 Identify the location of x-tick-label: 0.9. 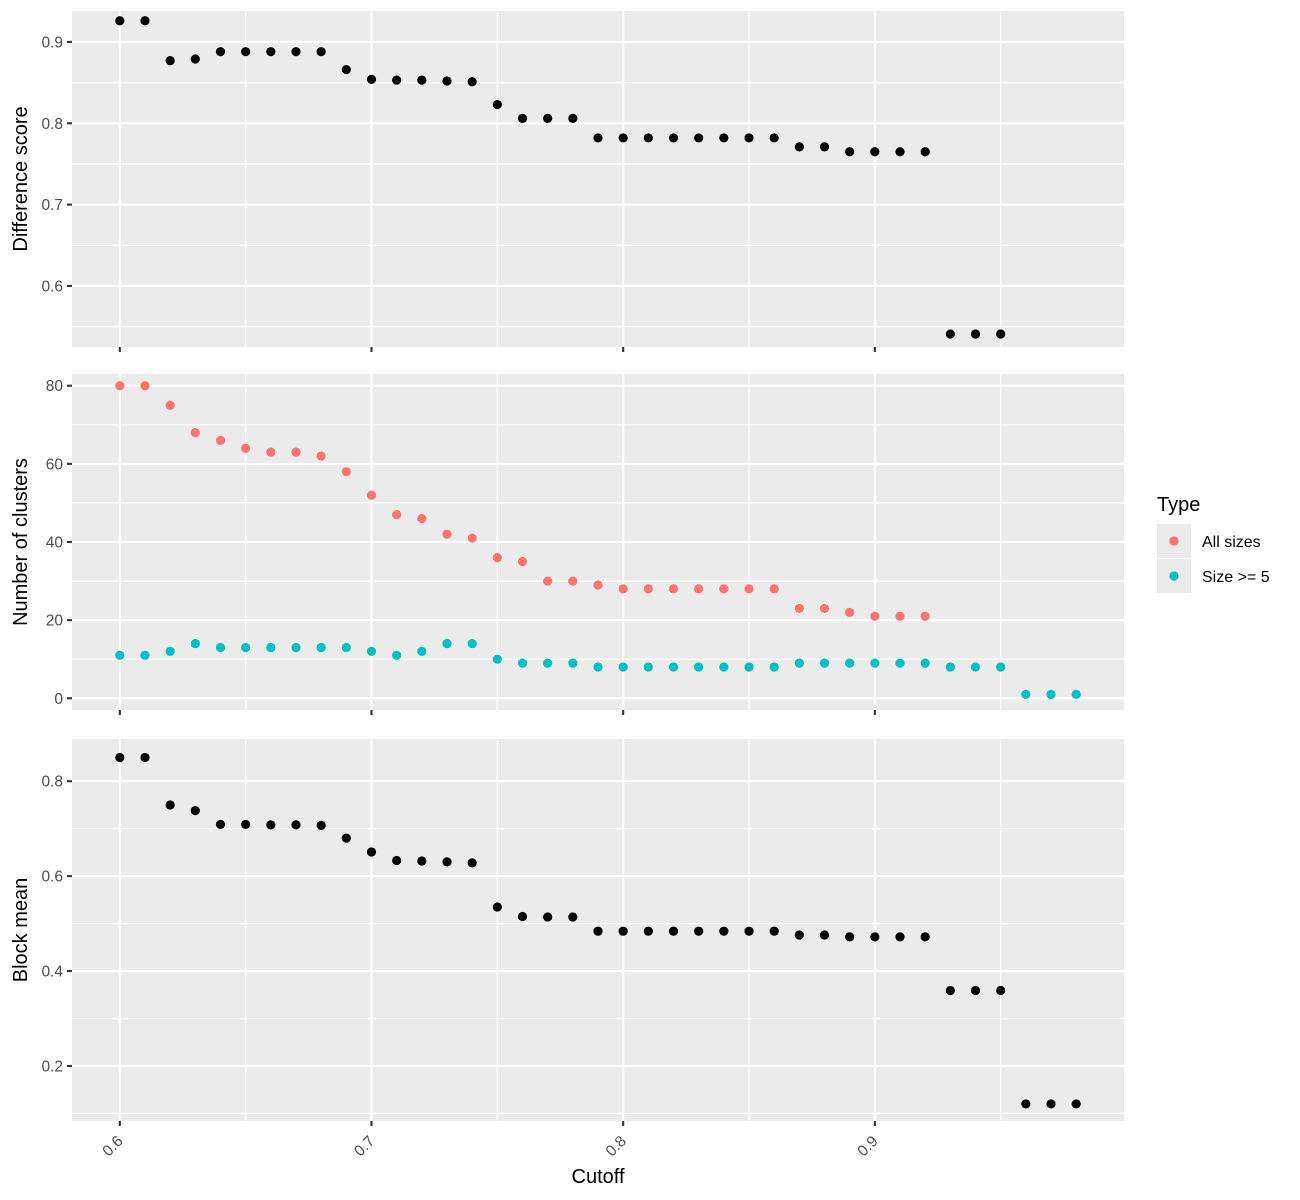
(867, 1146).